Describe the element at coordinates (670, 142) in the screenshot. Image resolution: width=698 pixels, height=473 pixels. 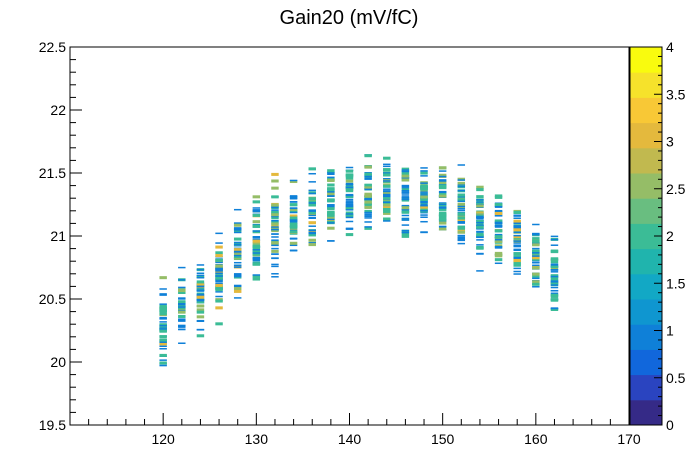
I see `colorbar-tick-label: 3` at that location.